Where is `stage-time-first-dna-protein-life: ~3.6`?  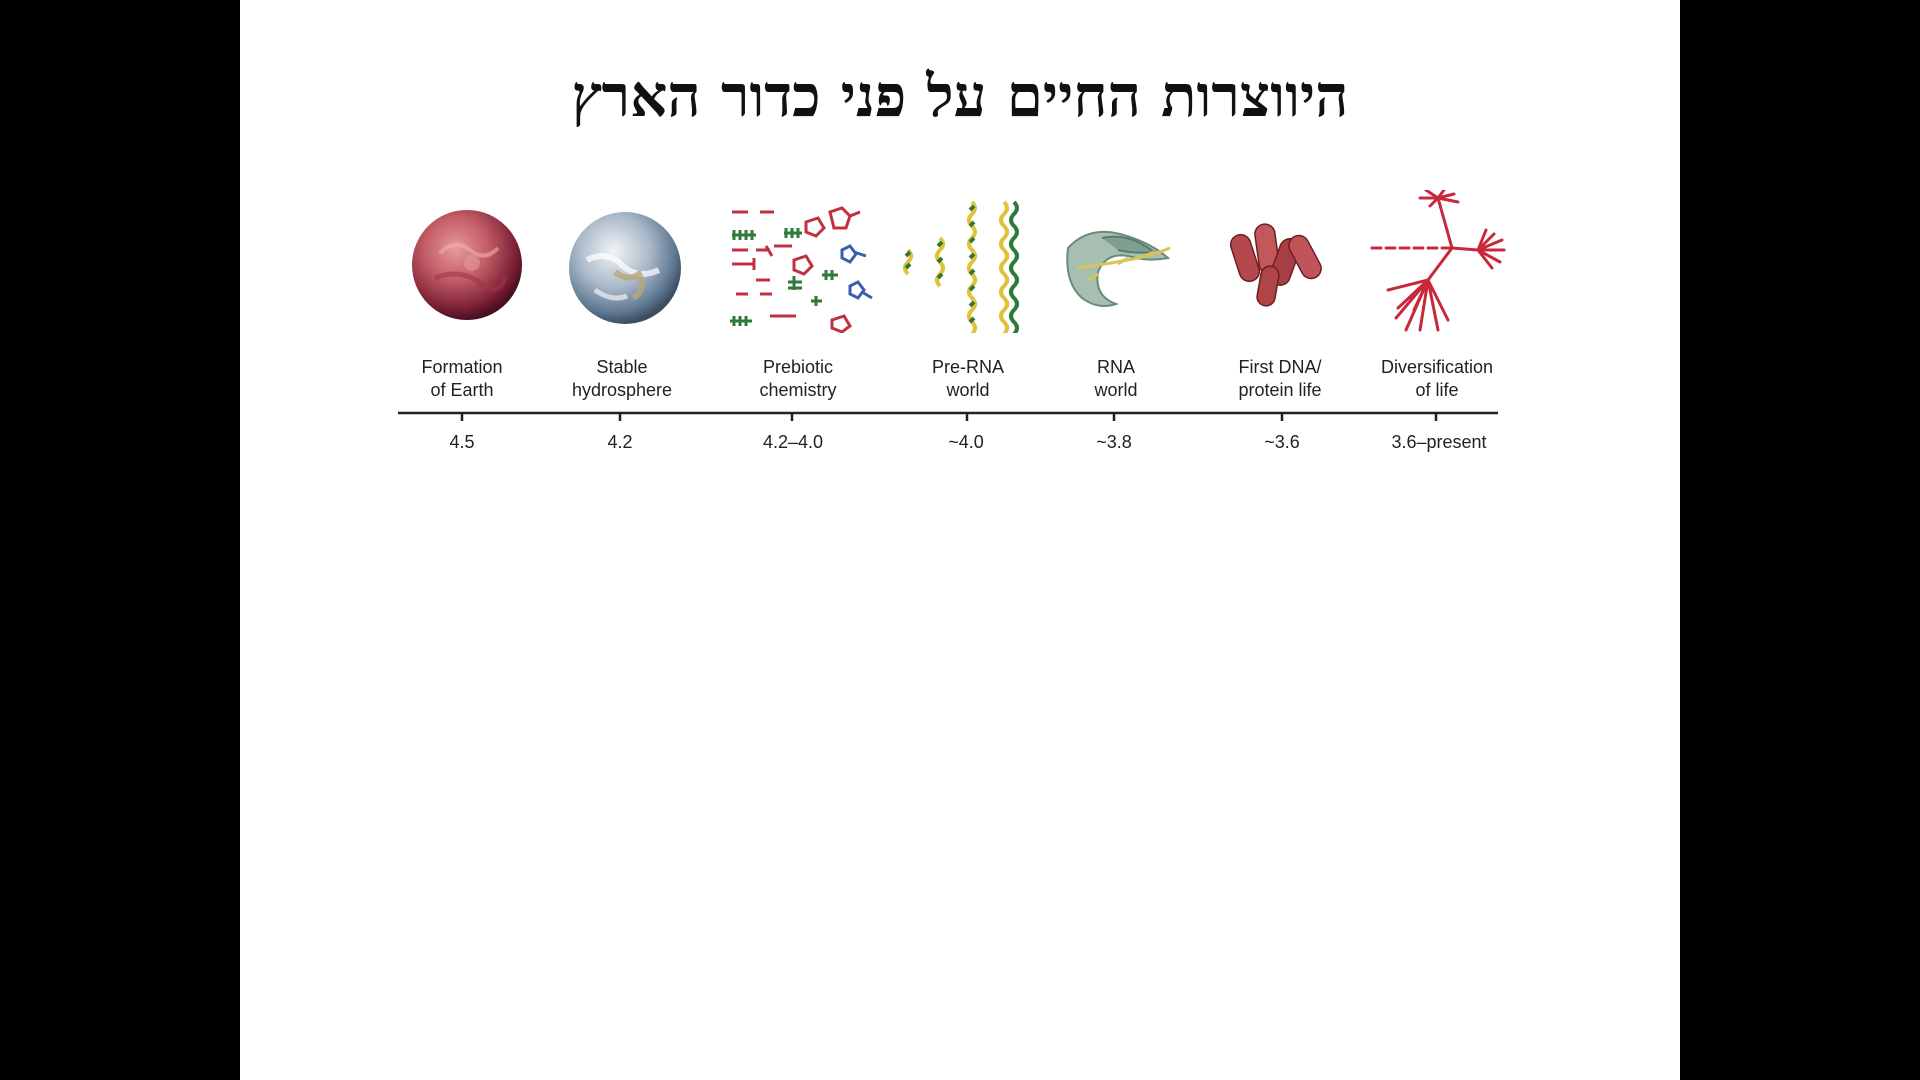 stage-time-first-dna-protein-life: ~3.6 is located at coordinates (1282, 442).